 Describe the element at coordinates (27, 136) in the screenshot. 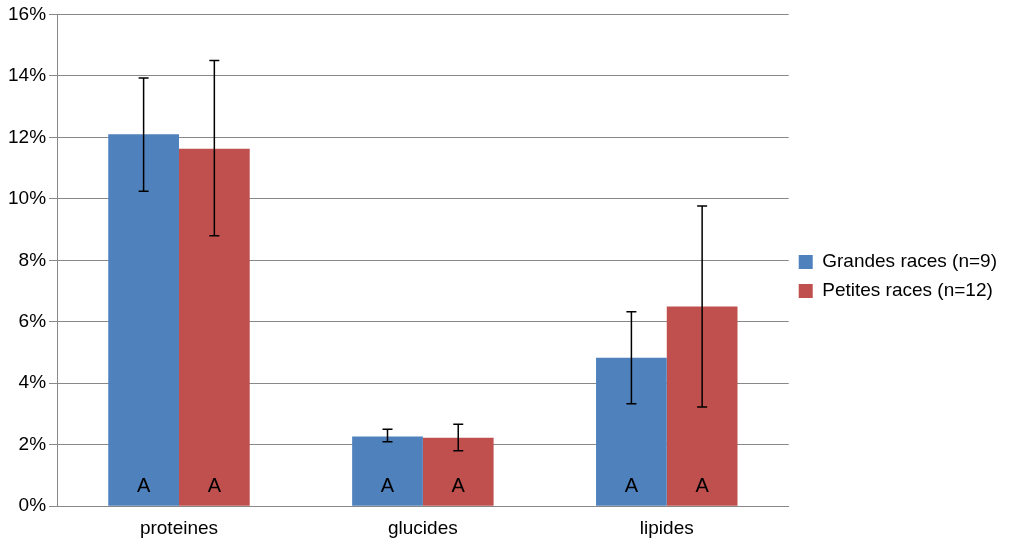

I see `y-tick-label: 12%` at that location.